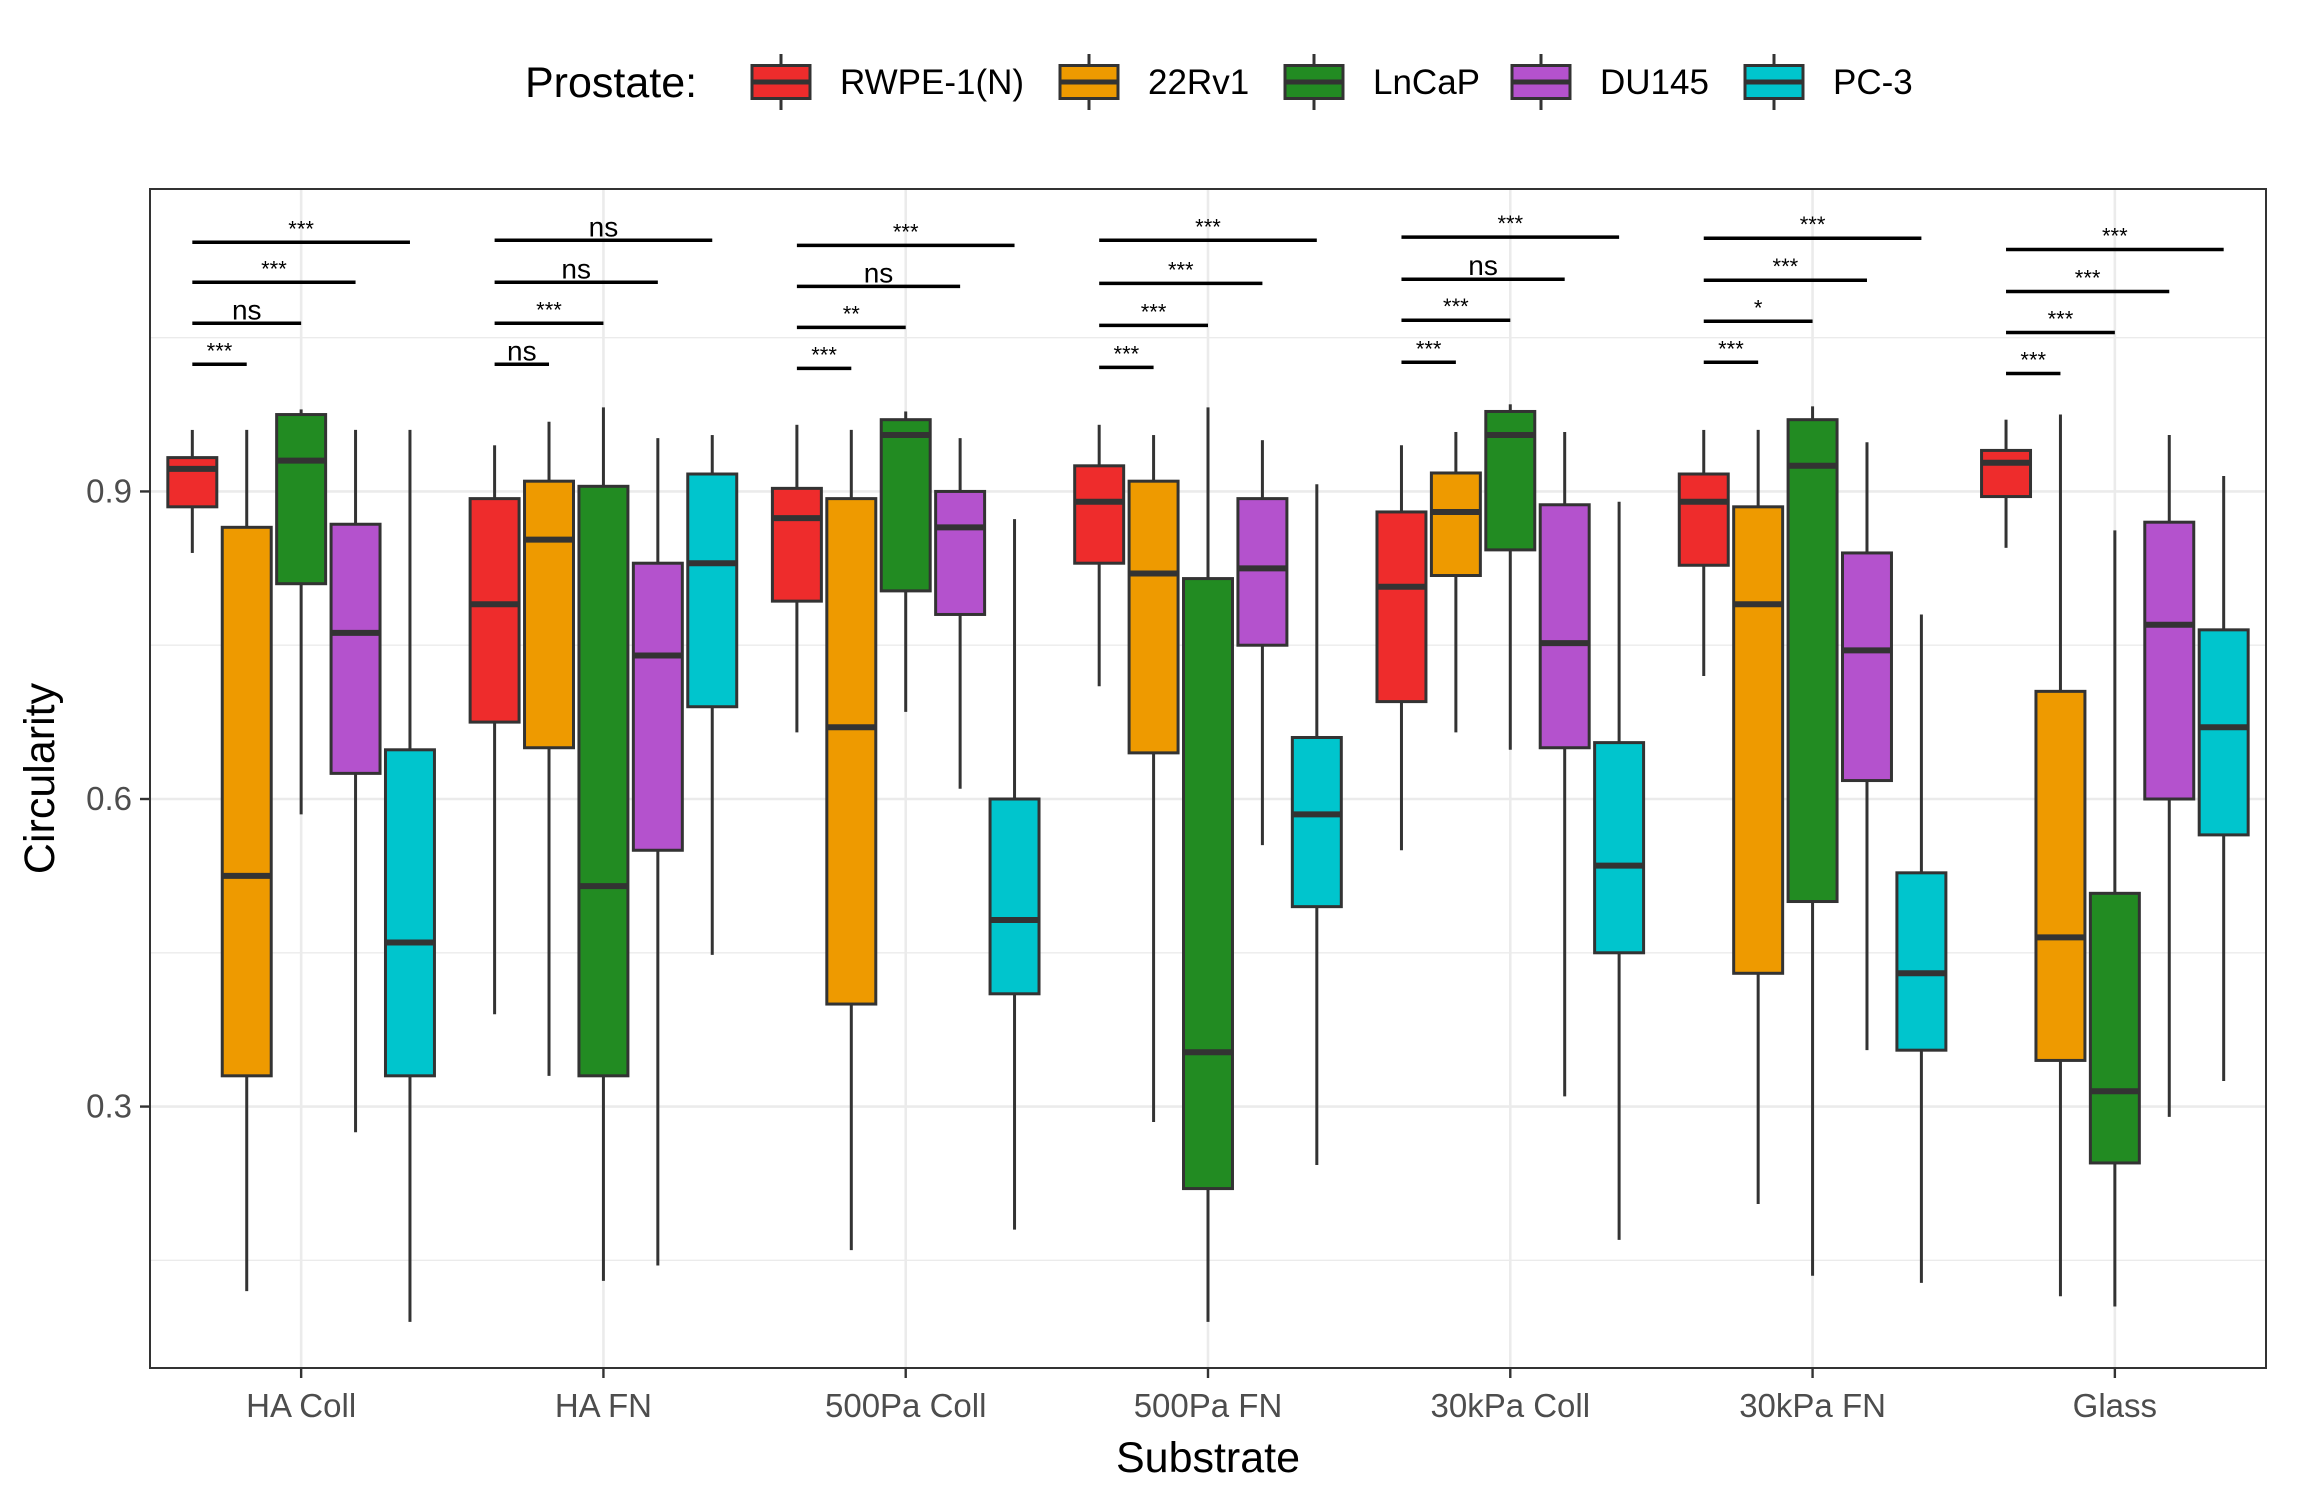  I want to click on box-LnCaP-HA FN, so click(603, 844).